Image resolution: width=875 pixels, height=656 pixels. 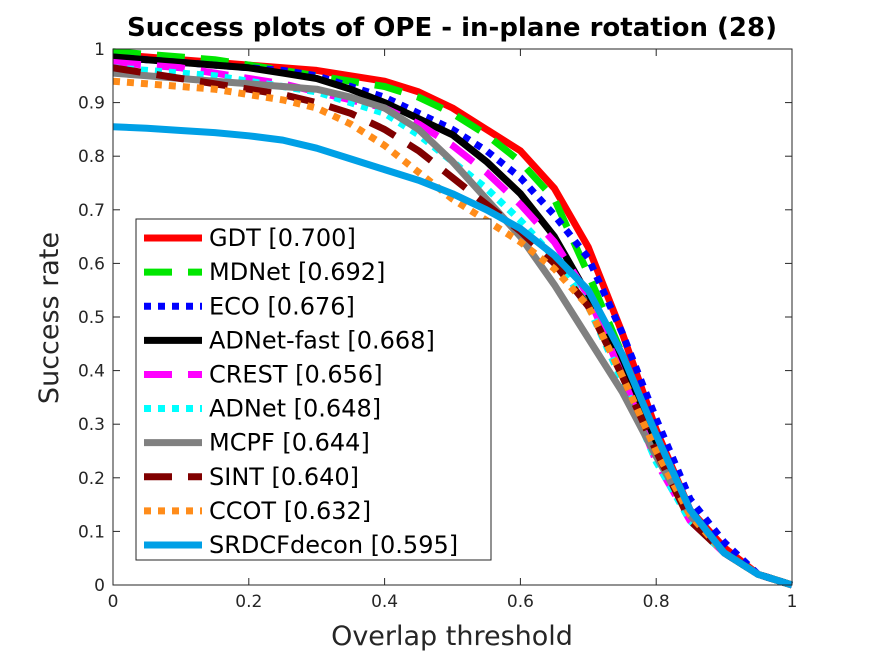 What do you see at coordinates (91, 211) in the screenshot?
I see `y-tick-label: 0.7` at bounding box center [91, 211].